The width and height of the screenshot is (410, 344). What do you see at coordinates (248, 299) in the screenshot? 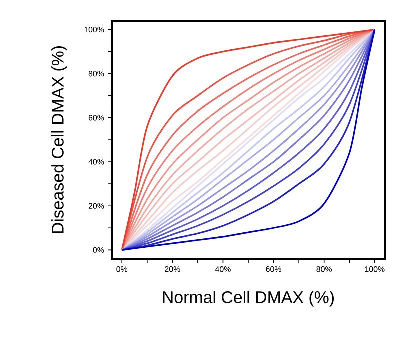
I see `x-axis-title: Normal Cell DMAX (%)` at bounding box center [248, 299].